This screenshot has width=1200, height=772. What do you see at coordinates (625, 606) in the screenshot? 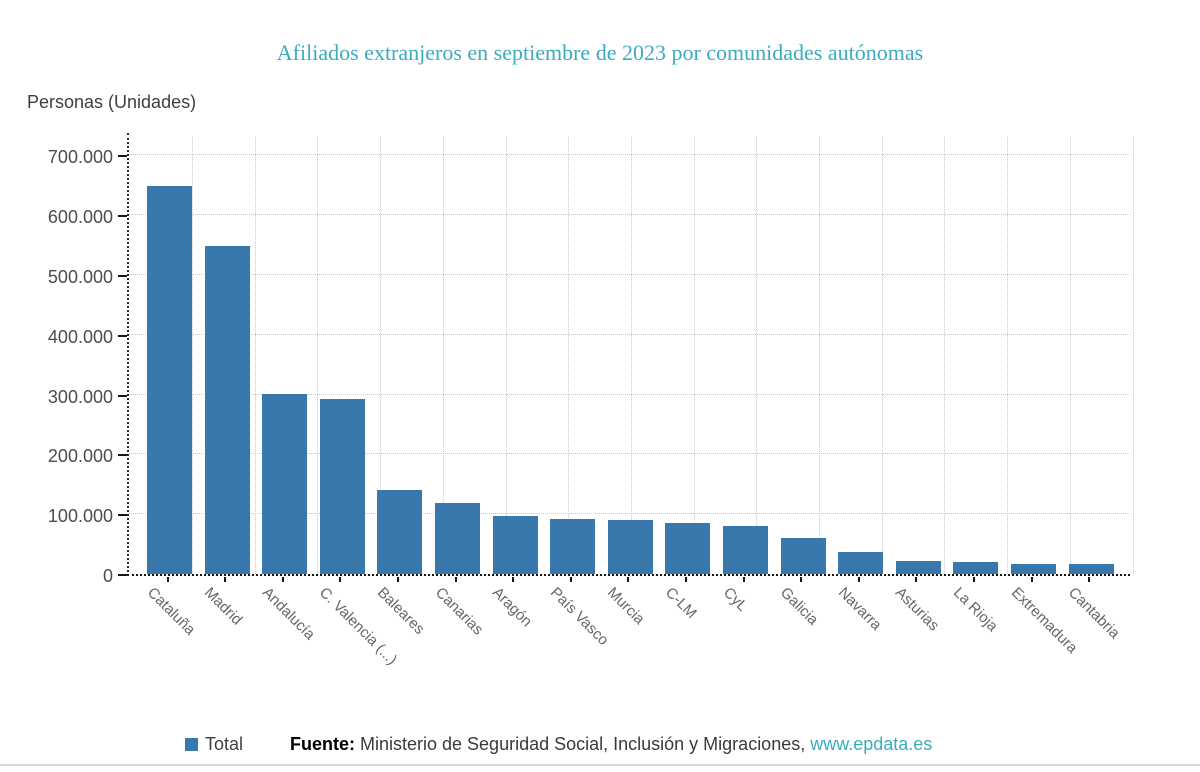
I see `x-axis-label: Murcia` at bounding box center [625, 606].